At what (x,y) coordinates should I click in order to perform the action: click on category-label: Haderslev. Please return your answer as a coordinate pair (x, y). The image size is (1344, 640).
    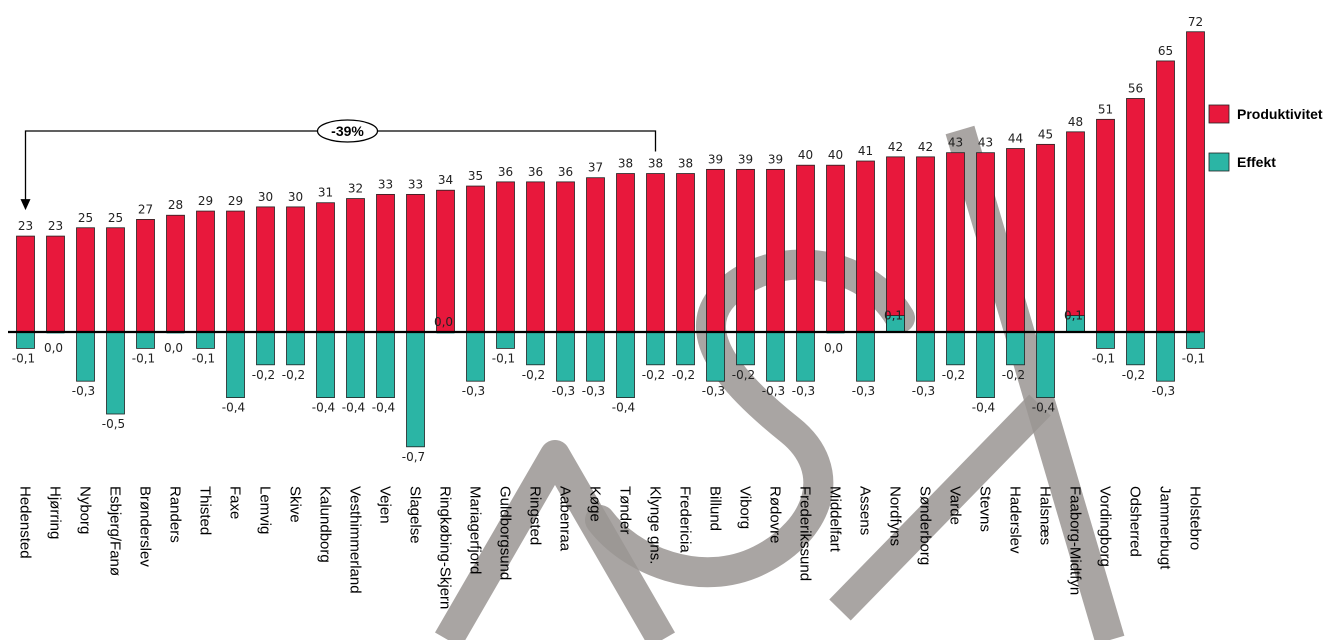
    Looking at the image, I should click on (1015, 520).